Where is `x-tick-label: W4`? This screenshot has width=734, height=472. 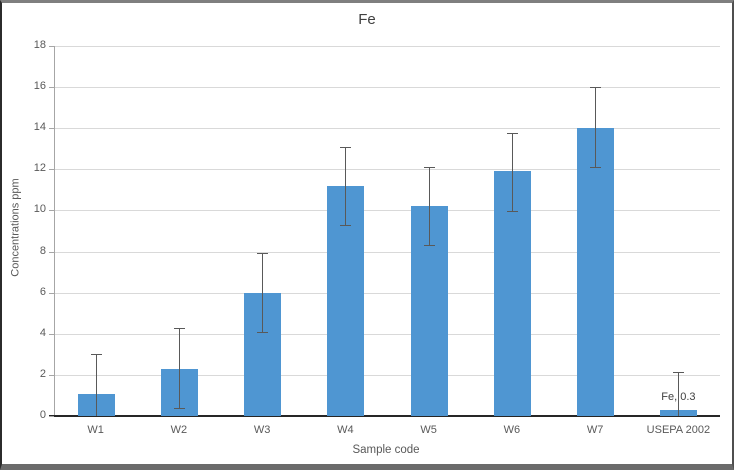 x-tick-label: W4 is located at coordinates (345, 430).